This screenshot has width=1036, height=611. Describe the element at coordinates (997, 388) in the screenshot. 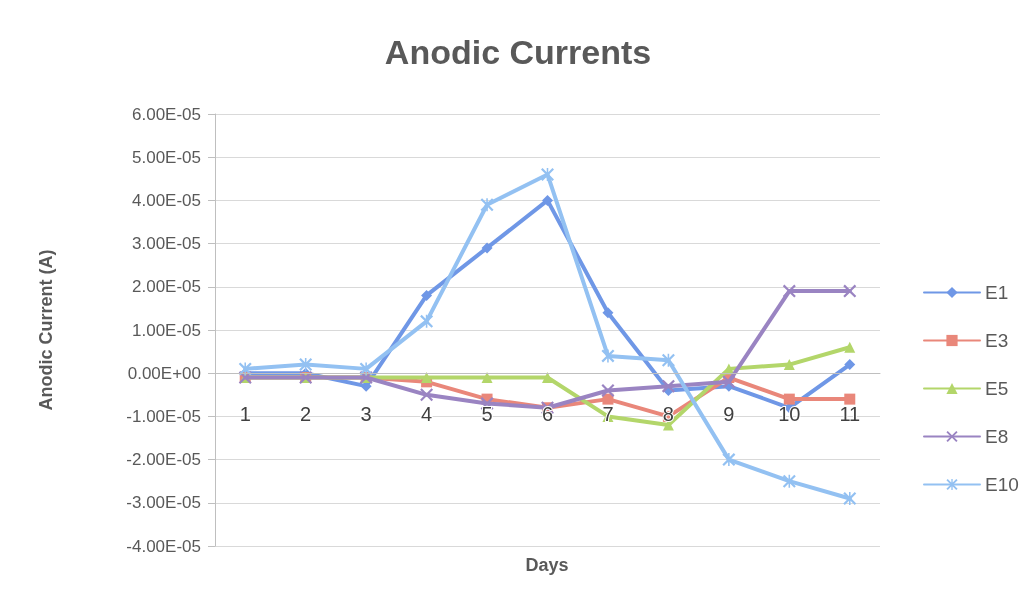

I see `legend-label: E5` at that location.